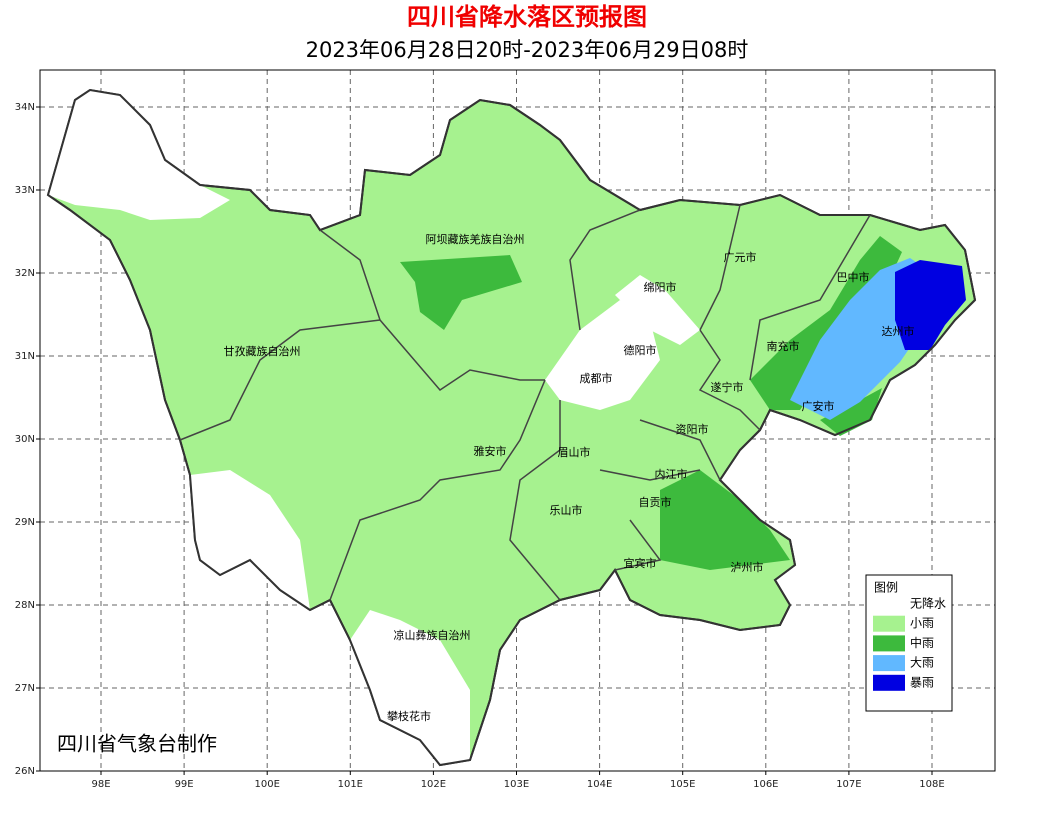  What do you see at coordinates (432, 635) in the screenshot?
I see `place-label: 凉山彝族自治州` at bounding box center [432, 635].